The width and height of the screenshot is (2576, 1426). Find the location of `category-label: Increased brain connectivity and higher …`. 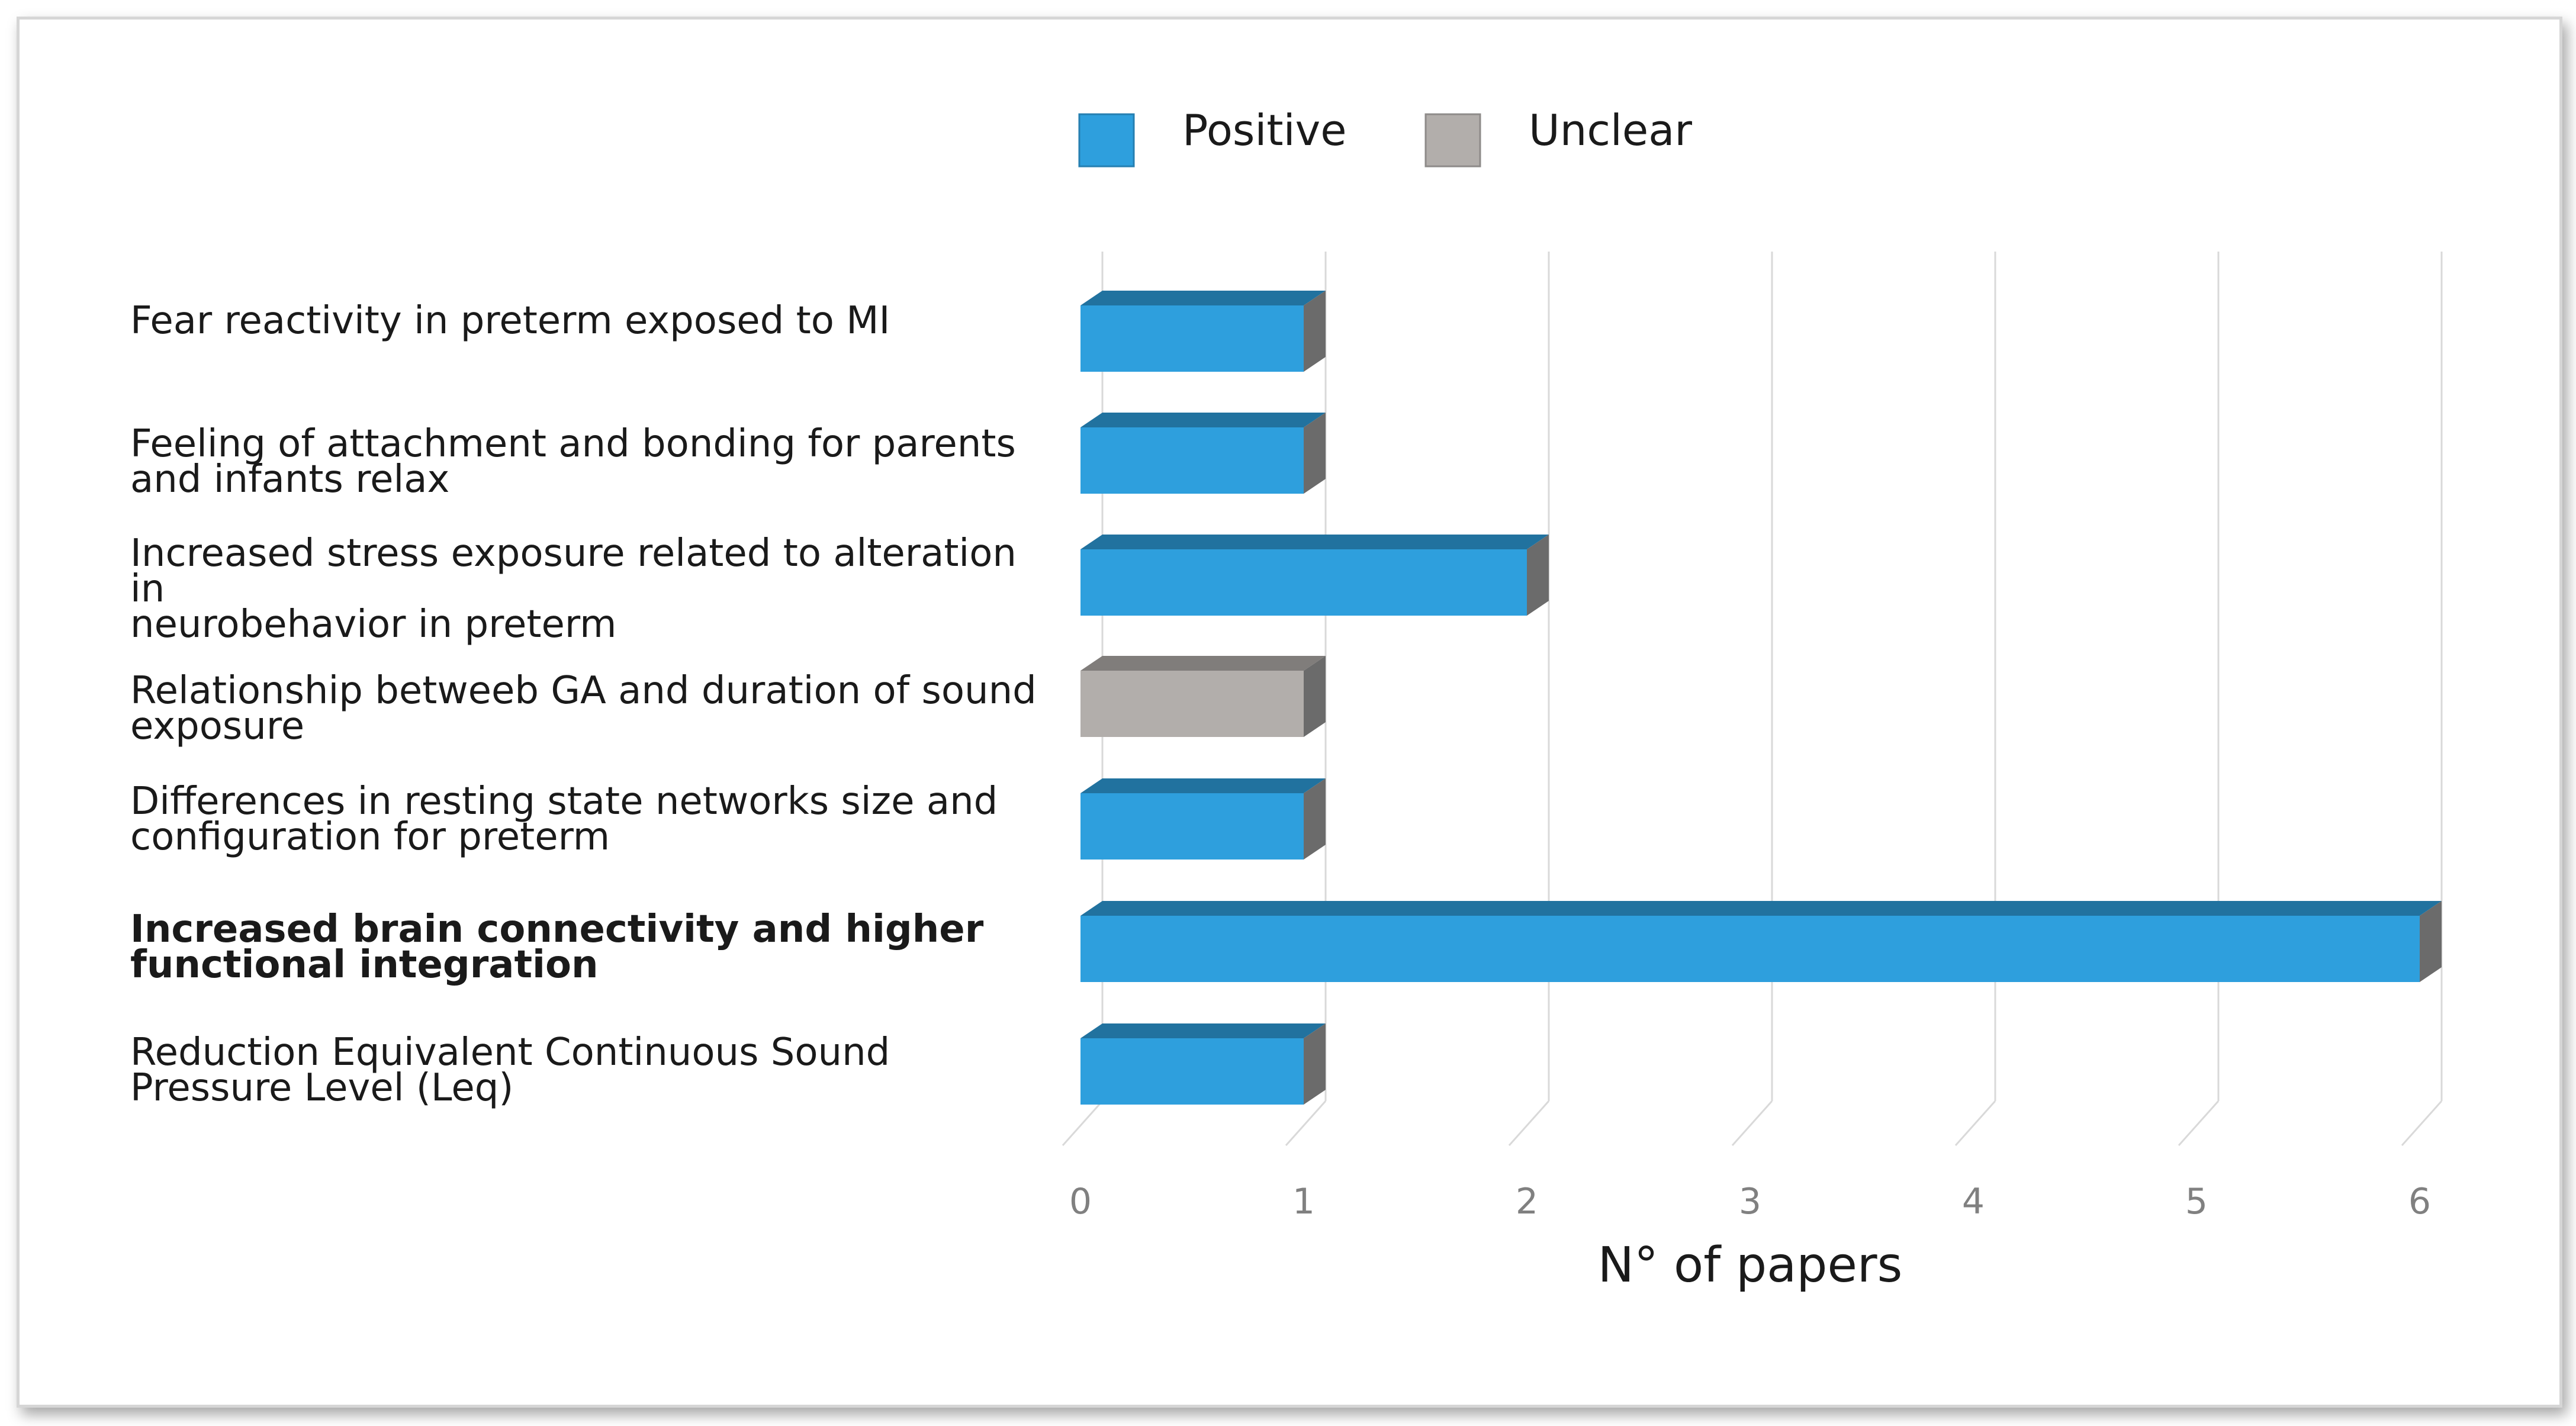

category-label: Increased brain connectivity and higher … is located at coordinates (557, 947).